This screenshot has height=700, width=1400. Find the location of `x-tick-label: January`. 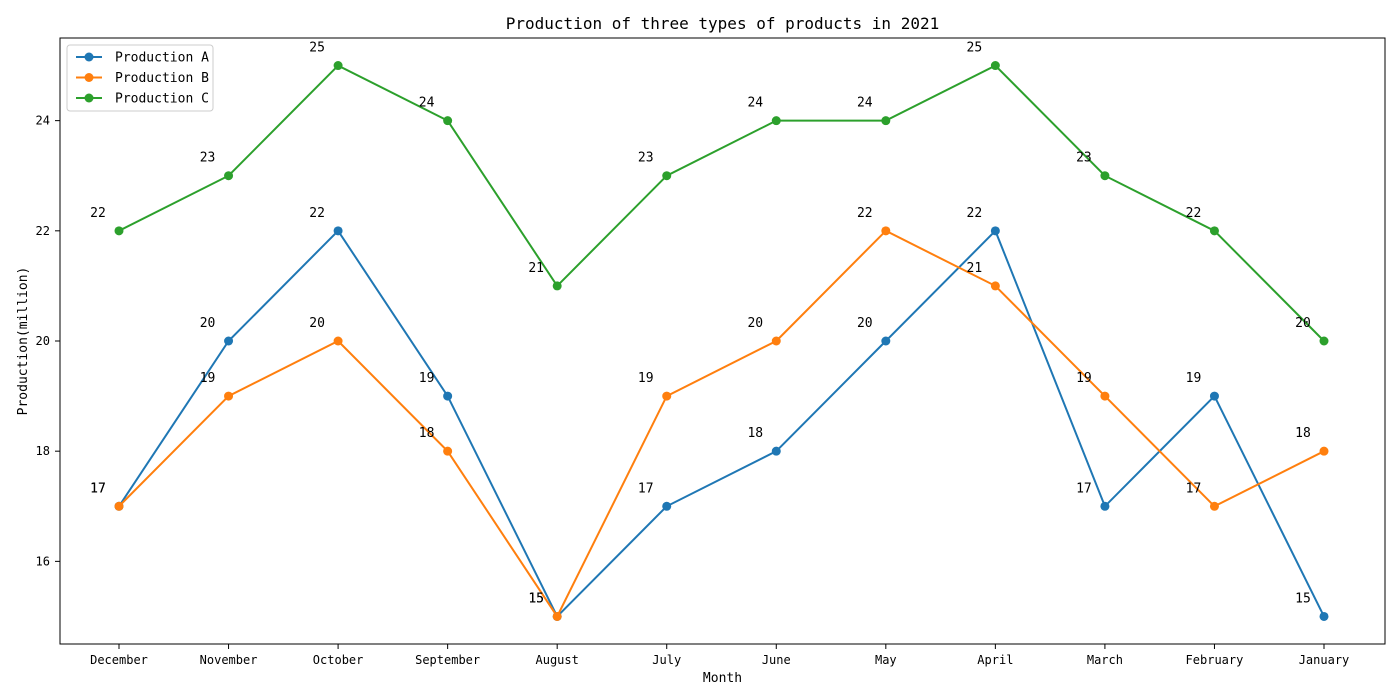

x-tick-label: January is located at coordinates (1324, 660).